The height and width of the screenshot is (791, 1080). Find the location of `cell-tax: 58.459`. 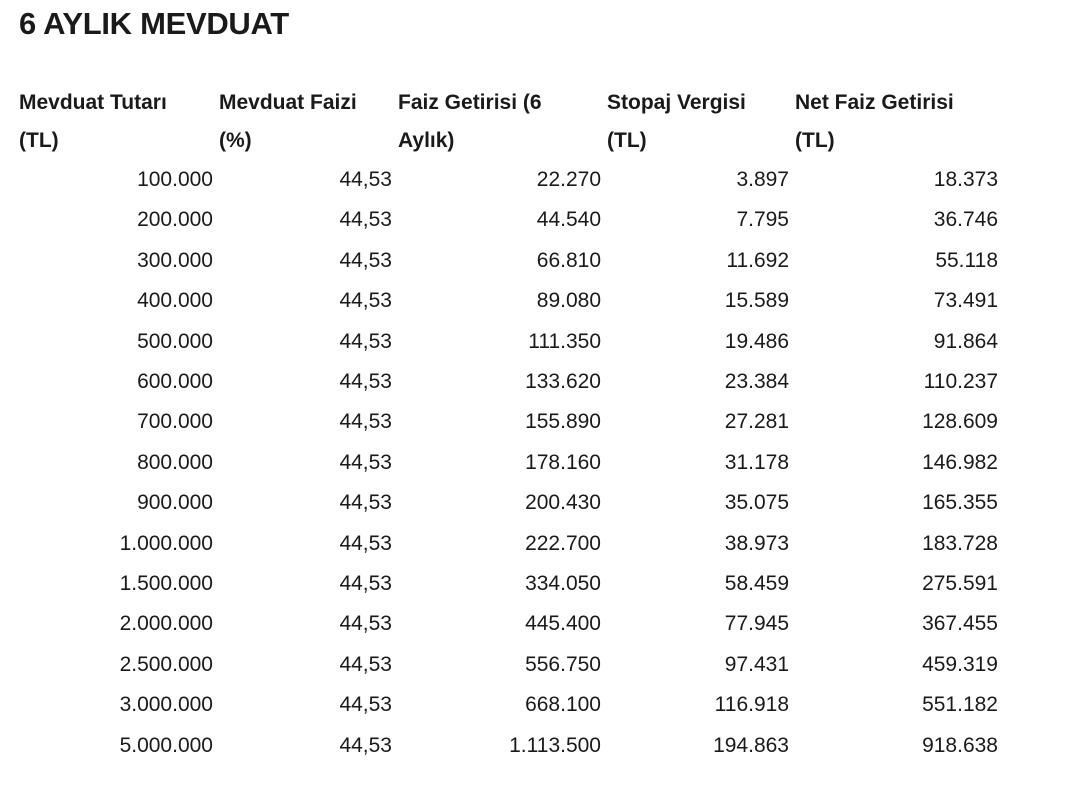

cell-tax: 58.459 is located at coordinates (756, 584).